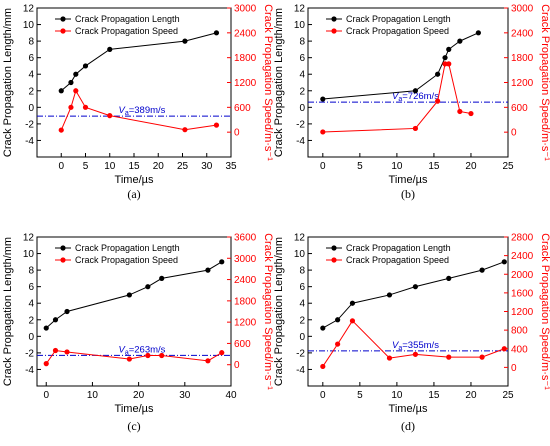 This screenshot has height=446, width=550. I want to click on series-line-length, so click(138, 62).